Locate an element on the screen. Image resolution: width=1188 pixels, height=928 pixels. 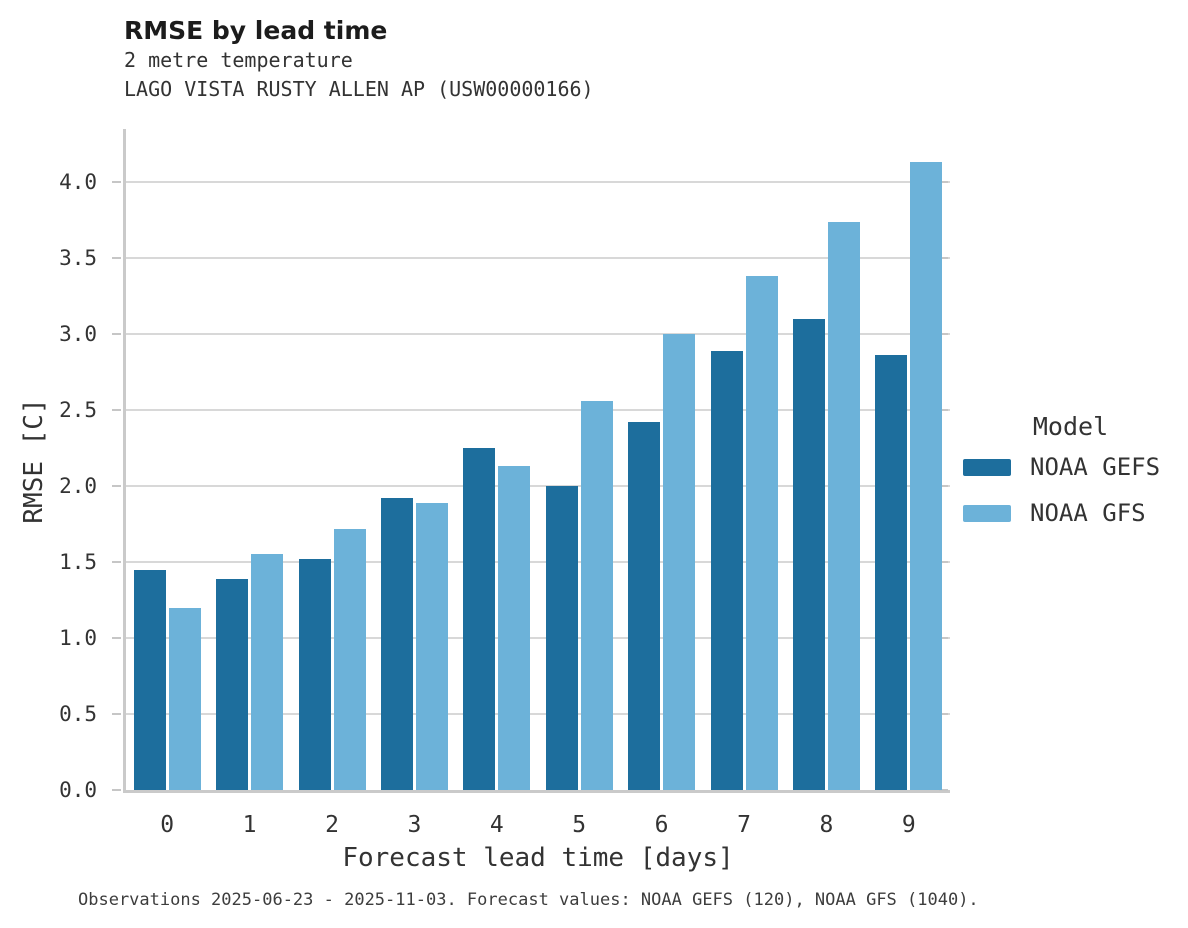
chart-title: RMSE by lead time is located at coordinates (256, 30).